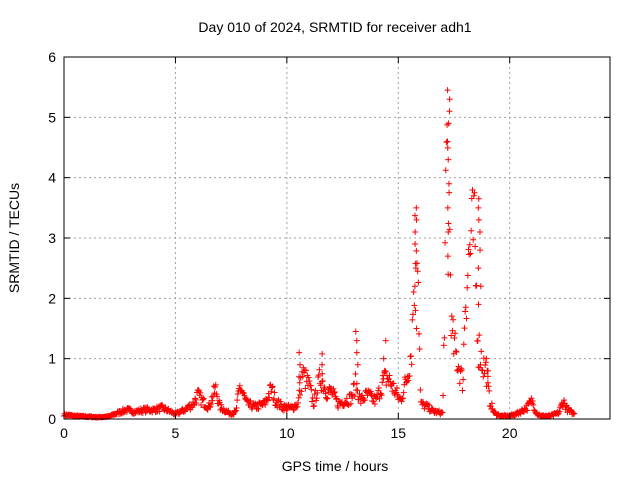  I want to click on x-axis-label: GPS time / hours, so click(335, 466).